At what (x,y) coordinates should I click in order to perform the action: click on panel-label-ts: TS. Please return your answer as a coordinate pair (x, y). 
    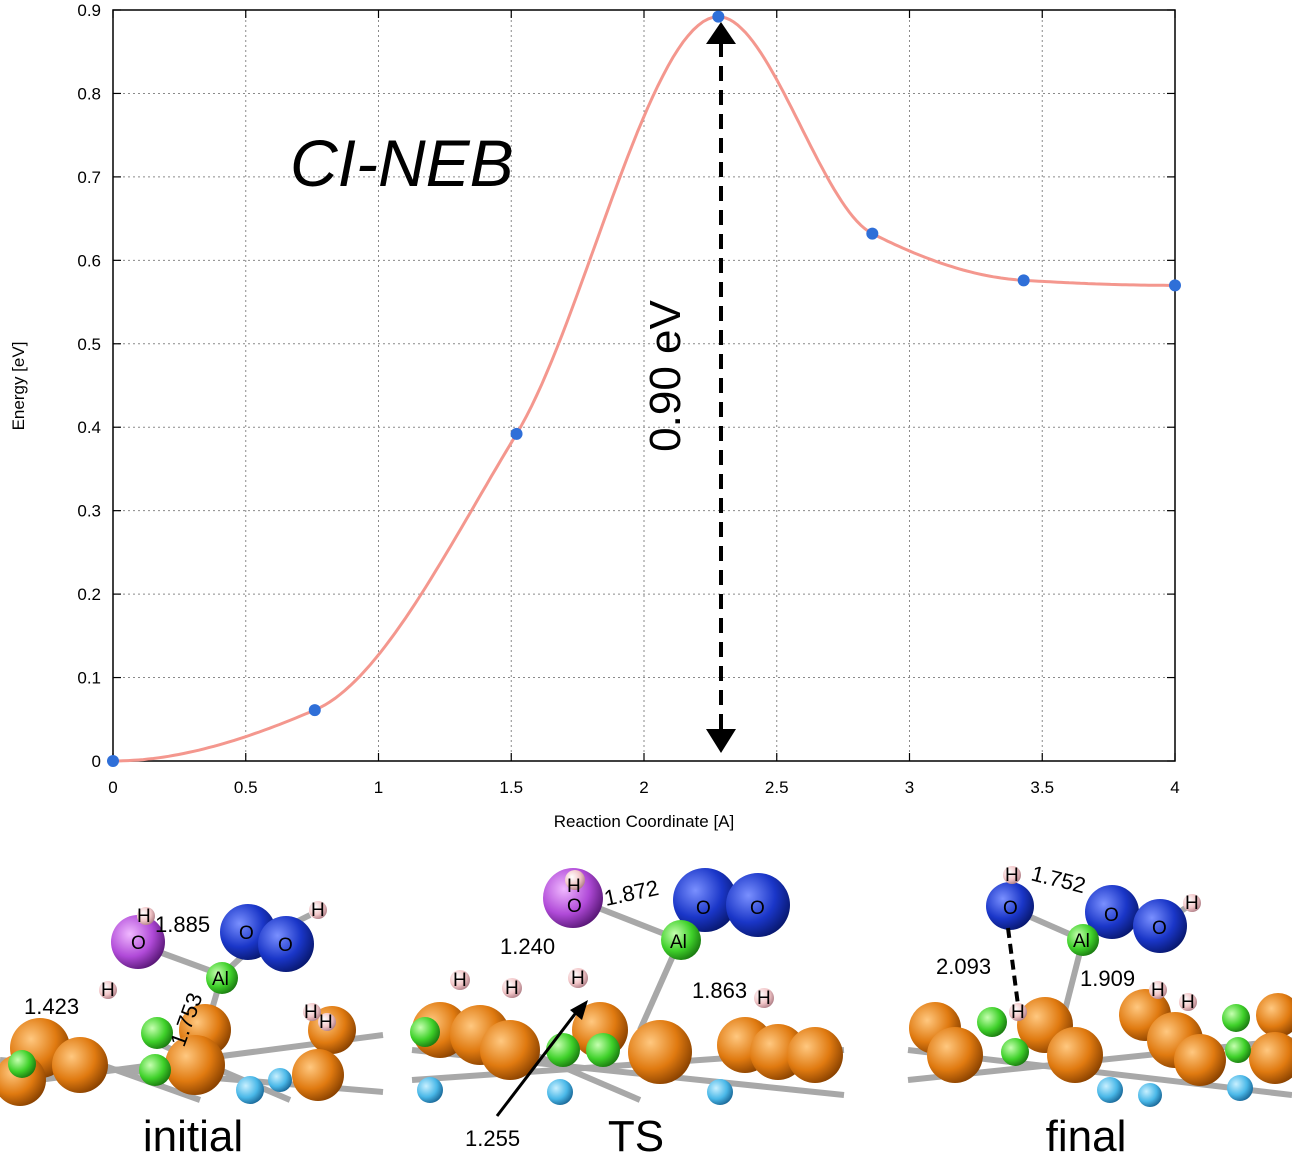
    Looking at the image, I should click on (636, 1133).